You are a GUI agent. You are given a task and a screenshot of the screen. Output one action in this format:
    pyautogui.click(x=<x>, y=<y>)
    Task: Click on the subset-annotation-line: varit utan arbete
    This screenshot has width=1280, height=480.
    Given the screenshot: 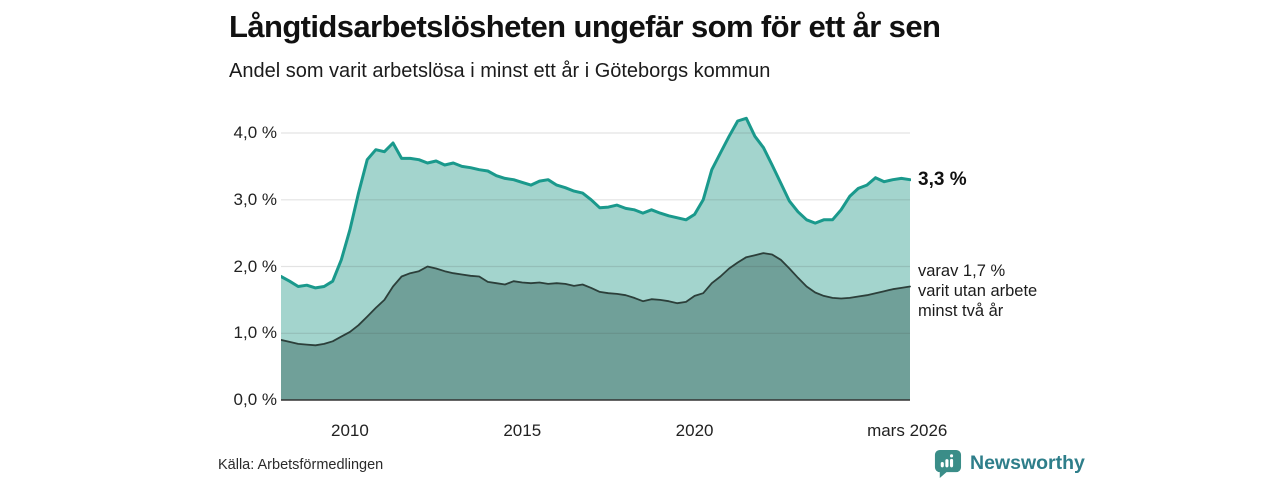 What is the action you would take?
    pyautogui.click(x=978, y=291)
    